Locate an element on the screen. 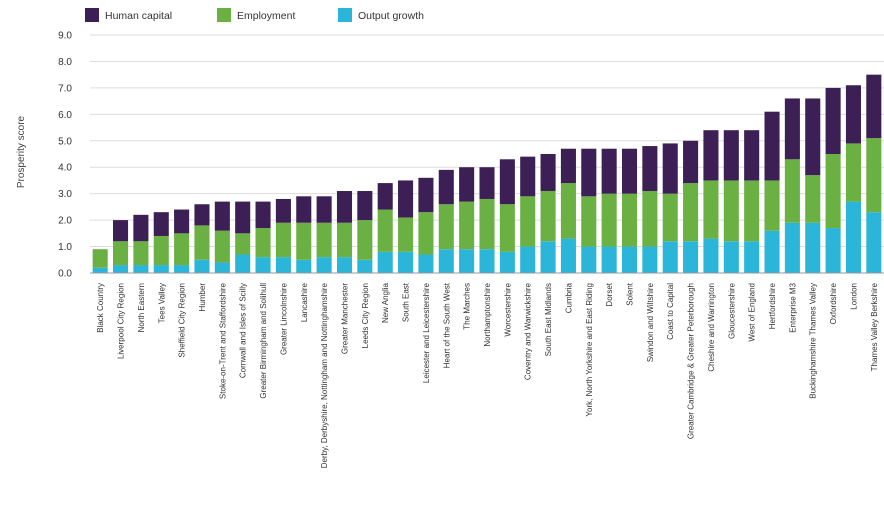 Image resolution: width=884 pixels, height=512 pixels. y-tick-label: 0.0 is located at coordinates (65, 274).